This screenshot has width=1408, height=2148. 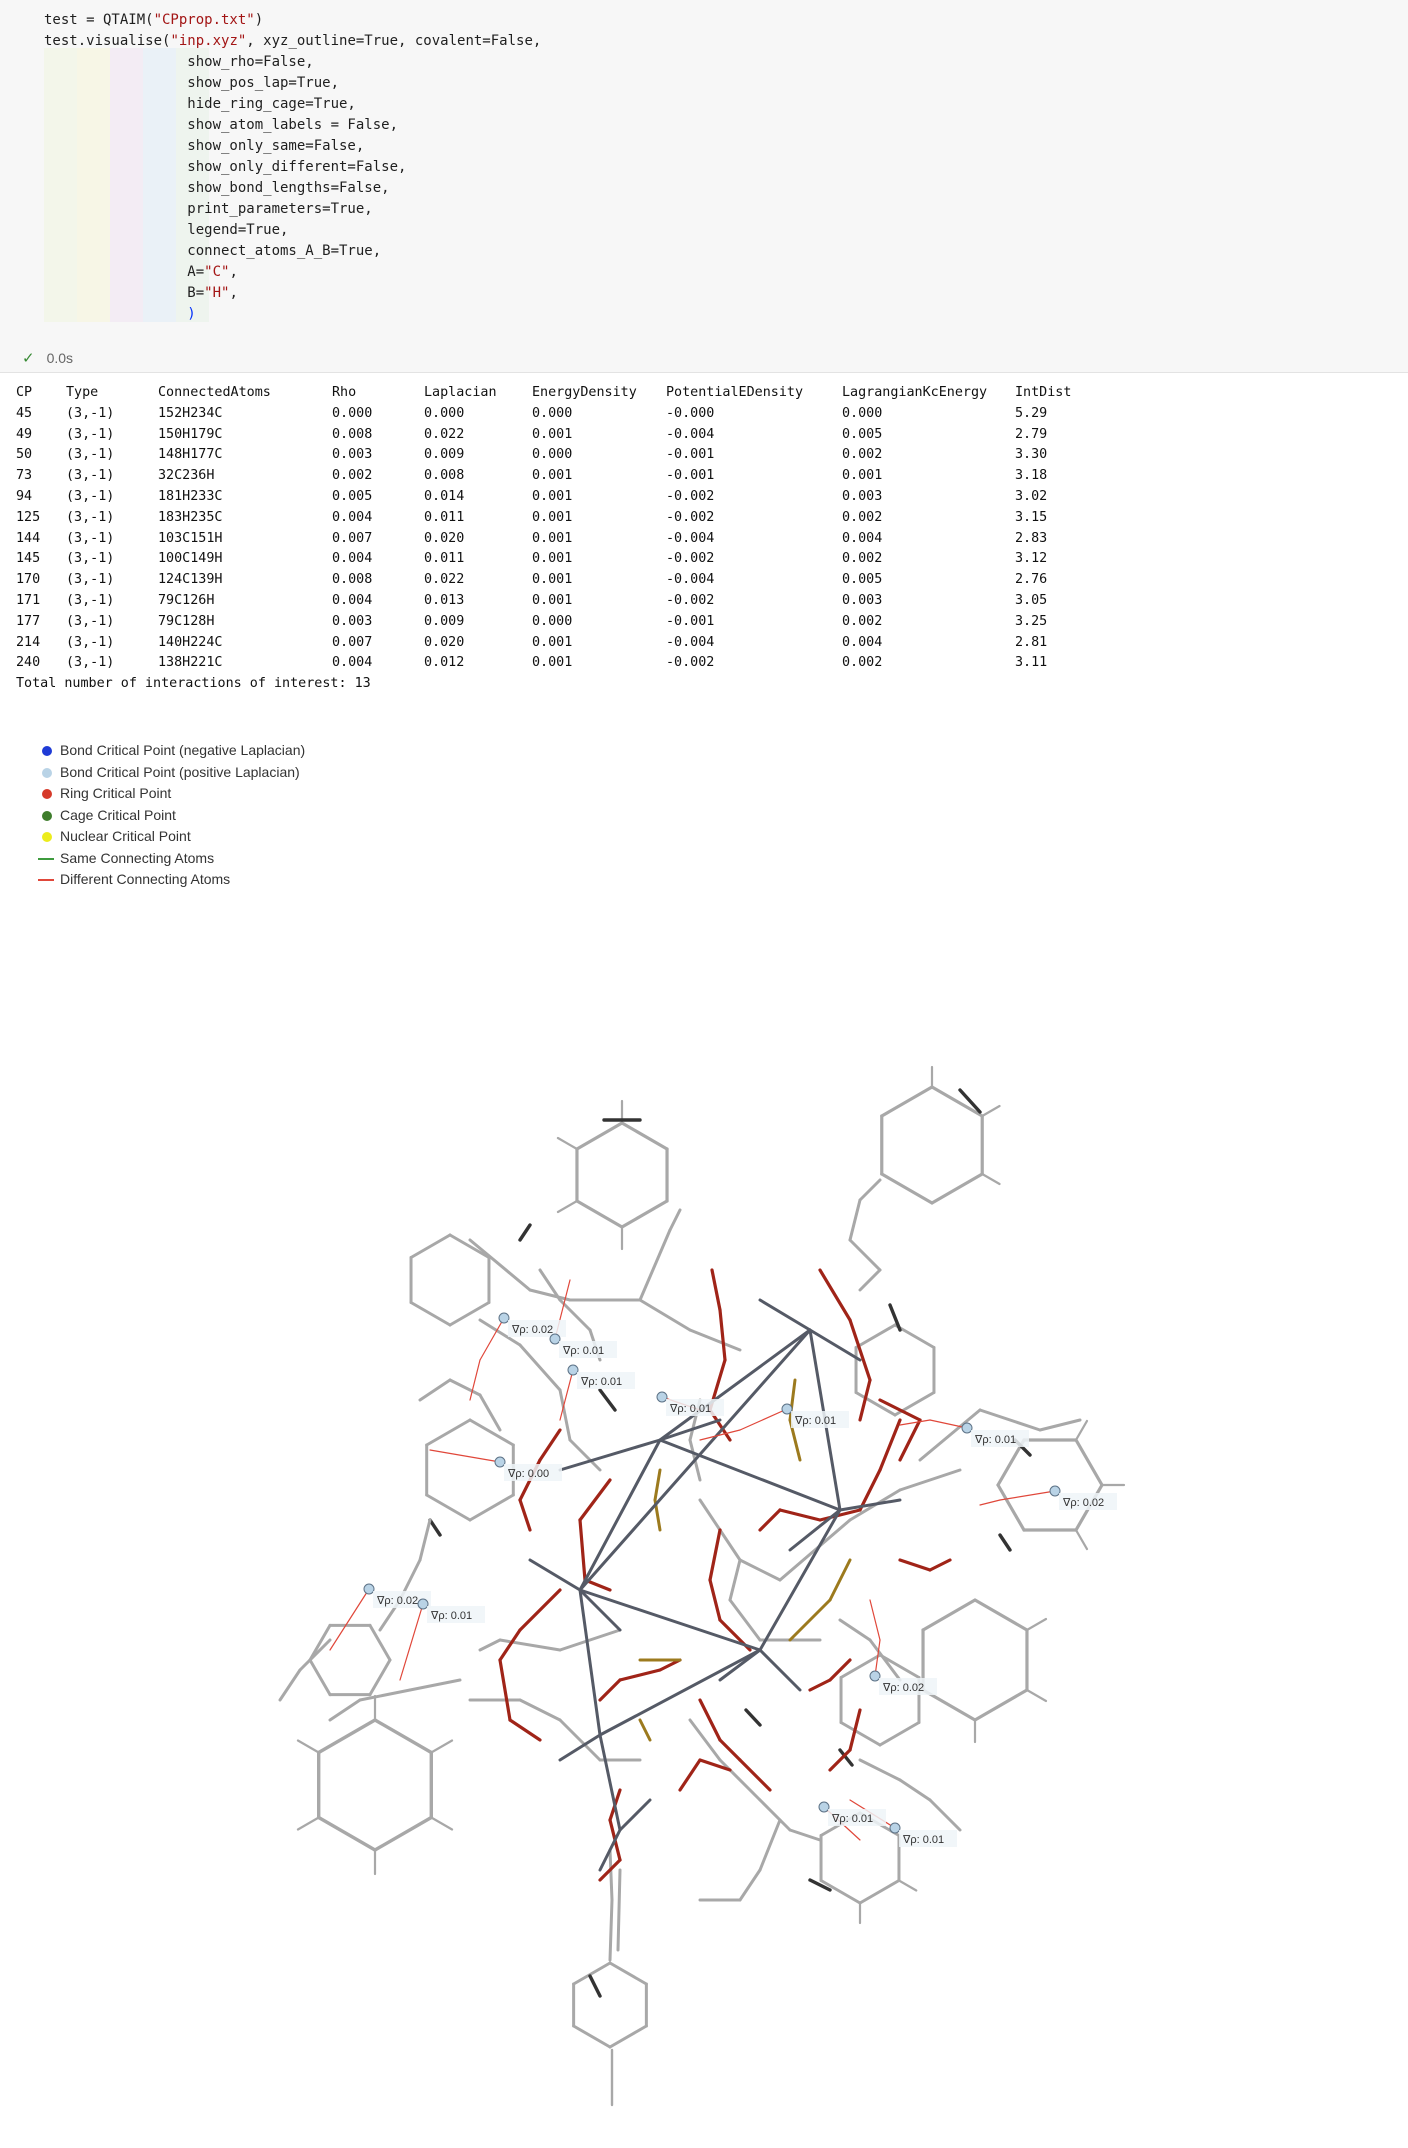 What do you see at coordinates (1043, 392) in the screenshot?
I see `table-header-cell: IntDist` at bounding box center [1043, 392].